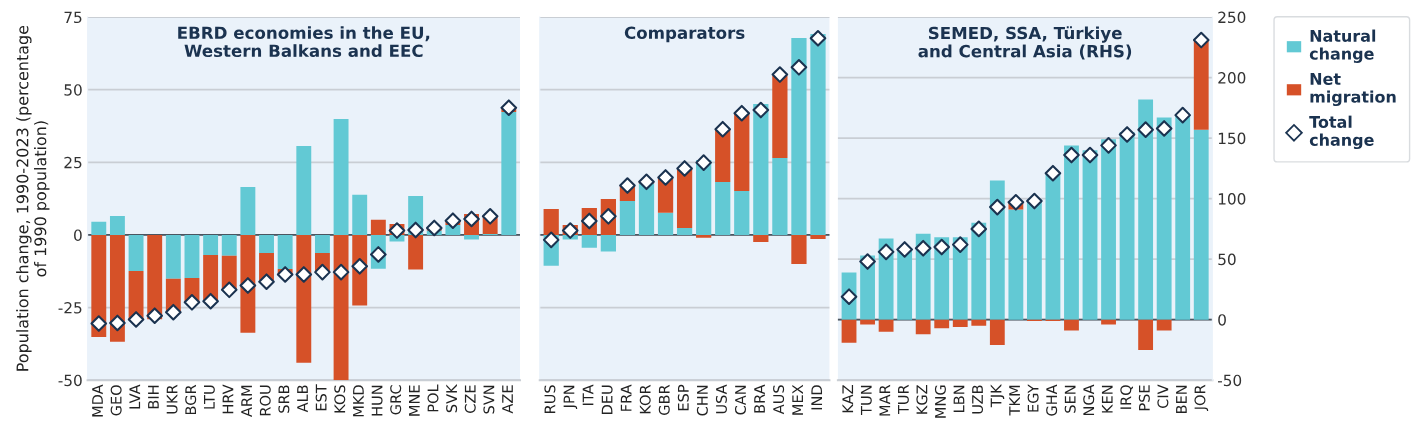  Describe the element at coordinates (1181, 399) in the screenshot. I see `x-tick-label: BEN` at that location.